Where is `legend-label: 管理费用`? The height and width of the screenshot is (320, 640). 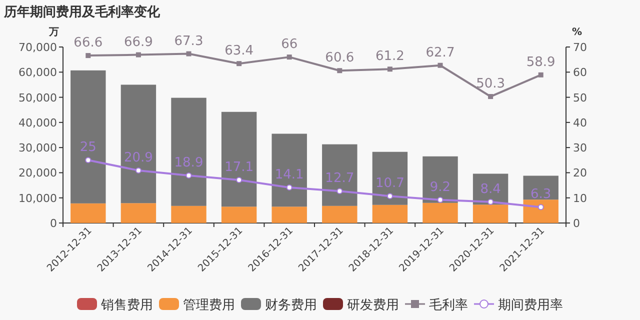 legend-label: 管理费用 is located at coordinates (209, 305).